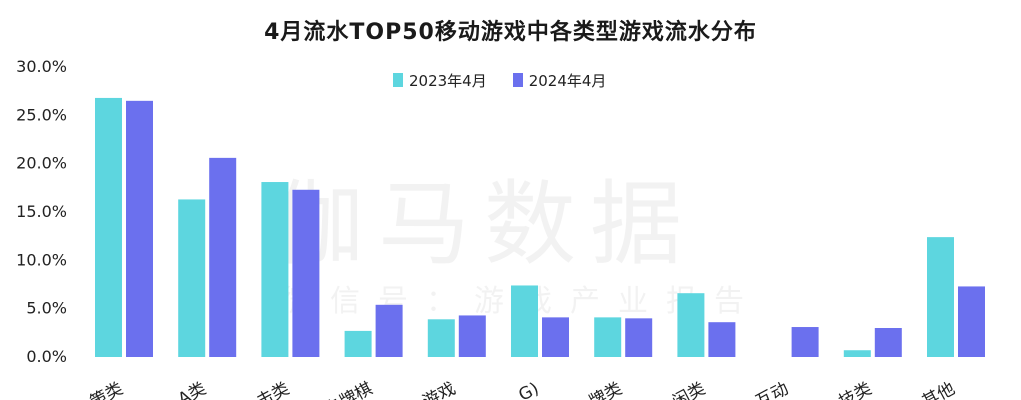 The height and width of the screenshot is (400, 1021). Describe the element at coordinates (567, 80) in the screenshot. I see `legend-label-2024: 2024年4月` at that location.